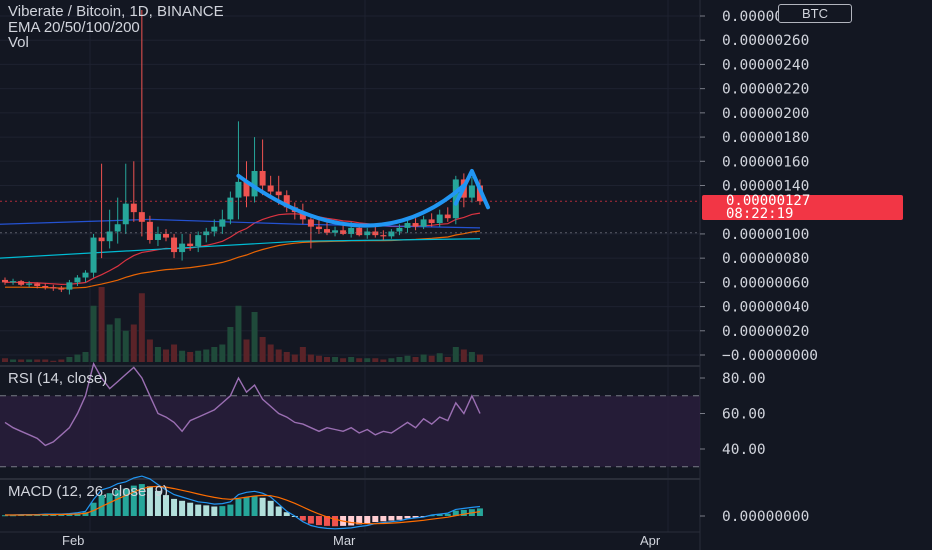  What do you see at coordinates (88, 491) in the screenshot?
I see `macd-legend: MACD (12, 26, close, 9)` at bounding box center [88, 491].